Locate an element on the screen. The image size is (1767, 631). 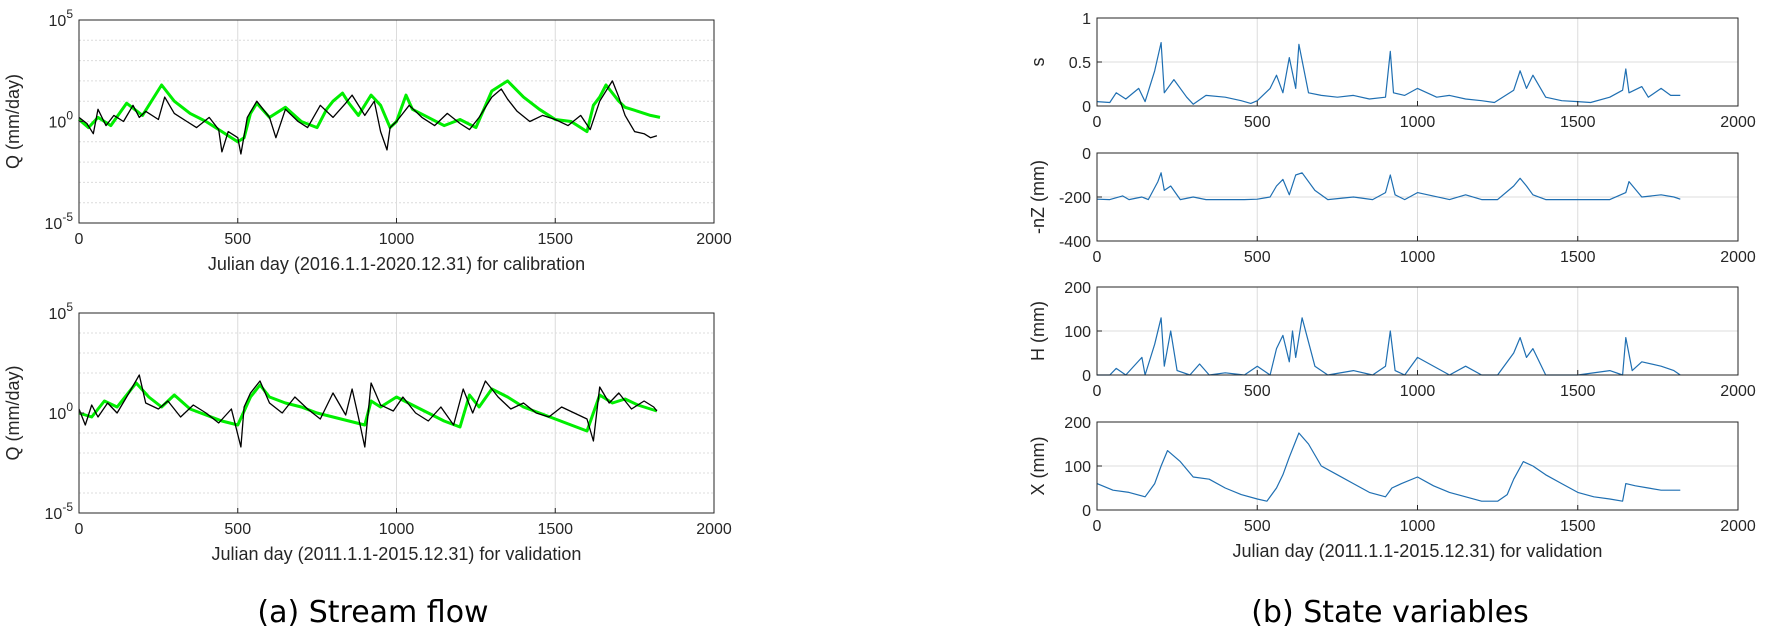
y-tick-label: -400 is located at coordinates (1075, 242).